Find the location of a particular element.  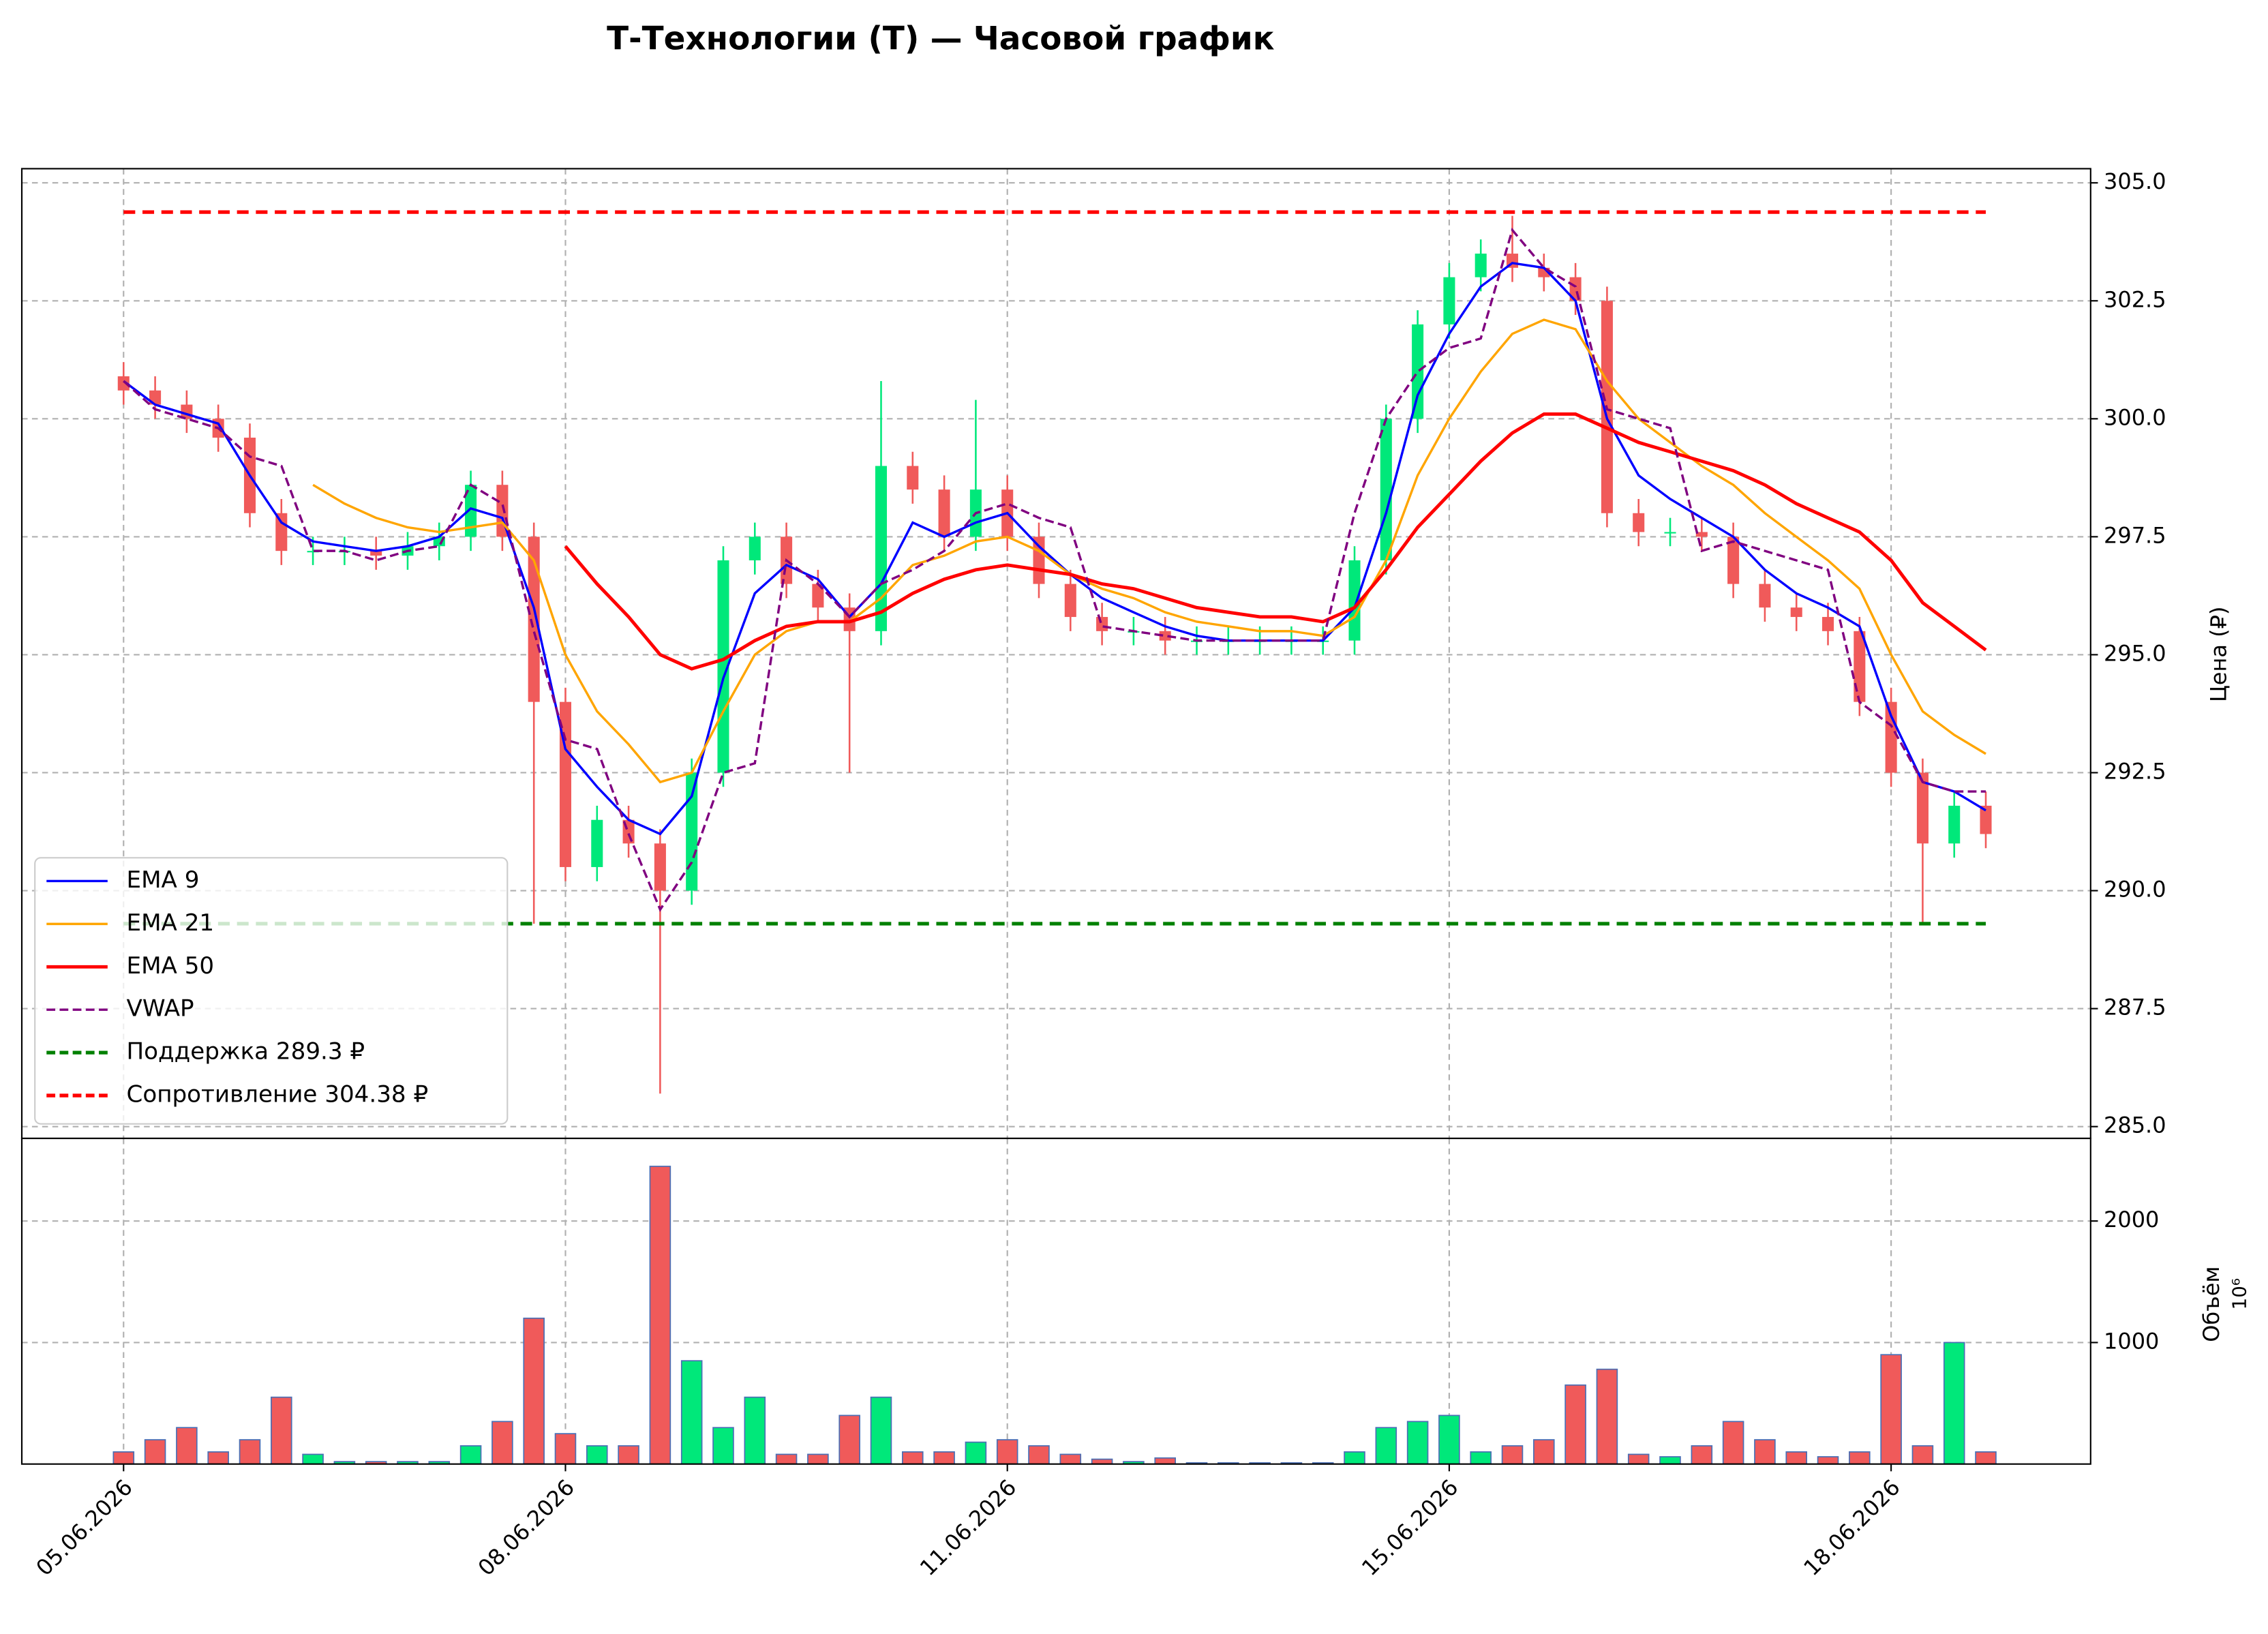

y-tick-label: 2000 is located at coordinates (2132, 1219).